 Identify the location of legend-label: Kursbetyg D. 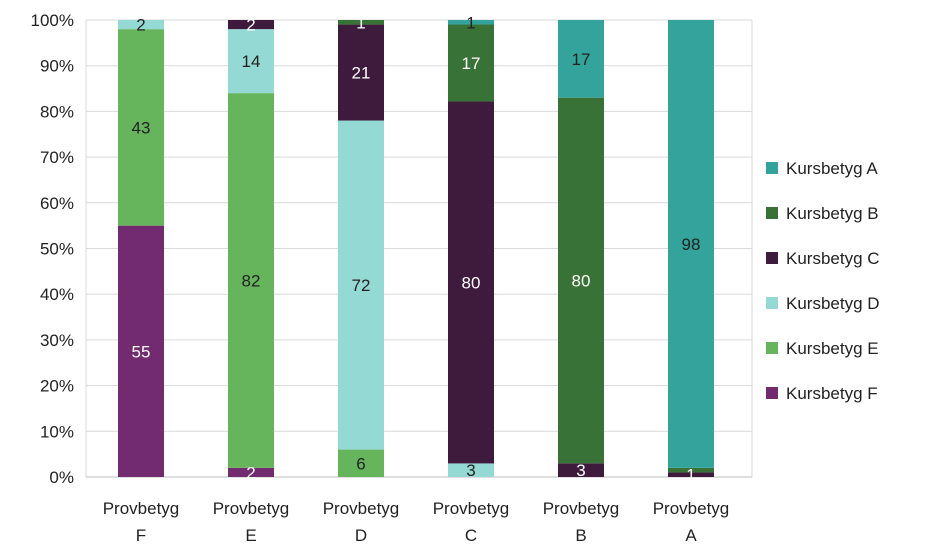
(833, 303).